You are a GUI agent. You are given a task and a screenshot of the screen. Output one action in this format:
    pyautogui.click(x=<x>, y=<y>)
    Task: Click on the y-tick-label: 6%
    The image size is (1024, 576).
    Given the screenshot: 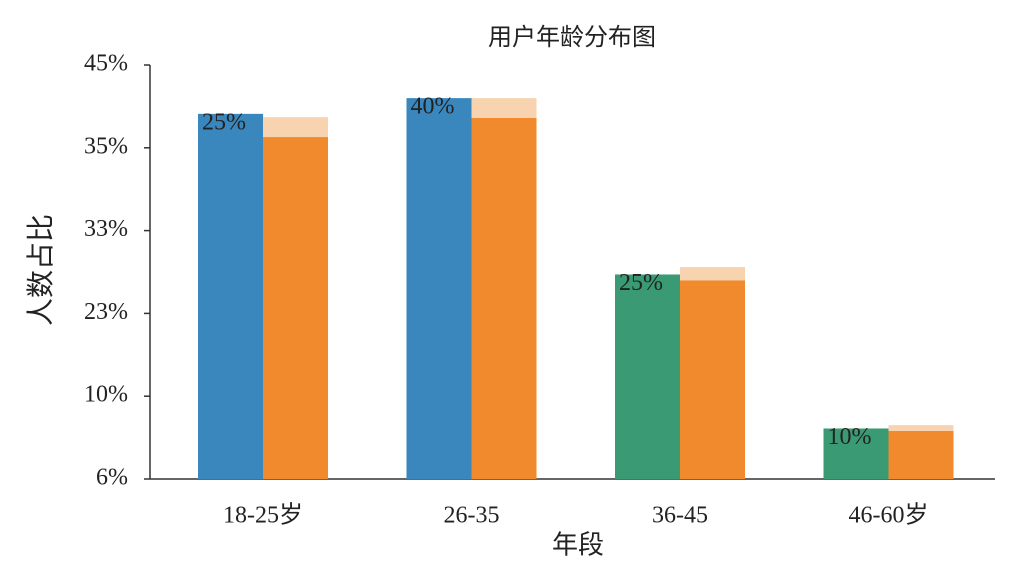 What is the action you would take?
    pyautogui.click(x=112, y=478)
    